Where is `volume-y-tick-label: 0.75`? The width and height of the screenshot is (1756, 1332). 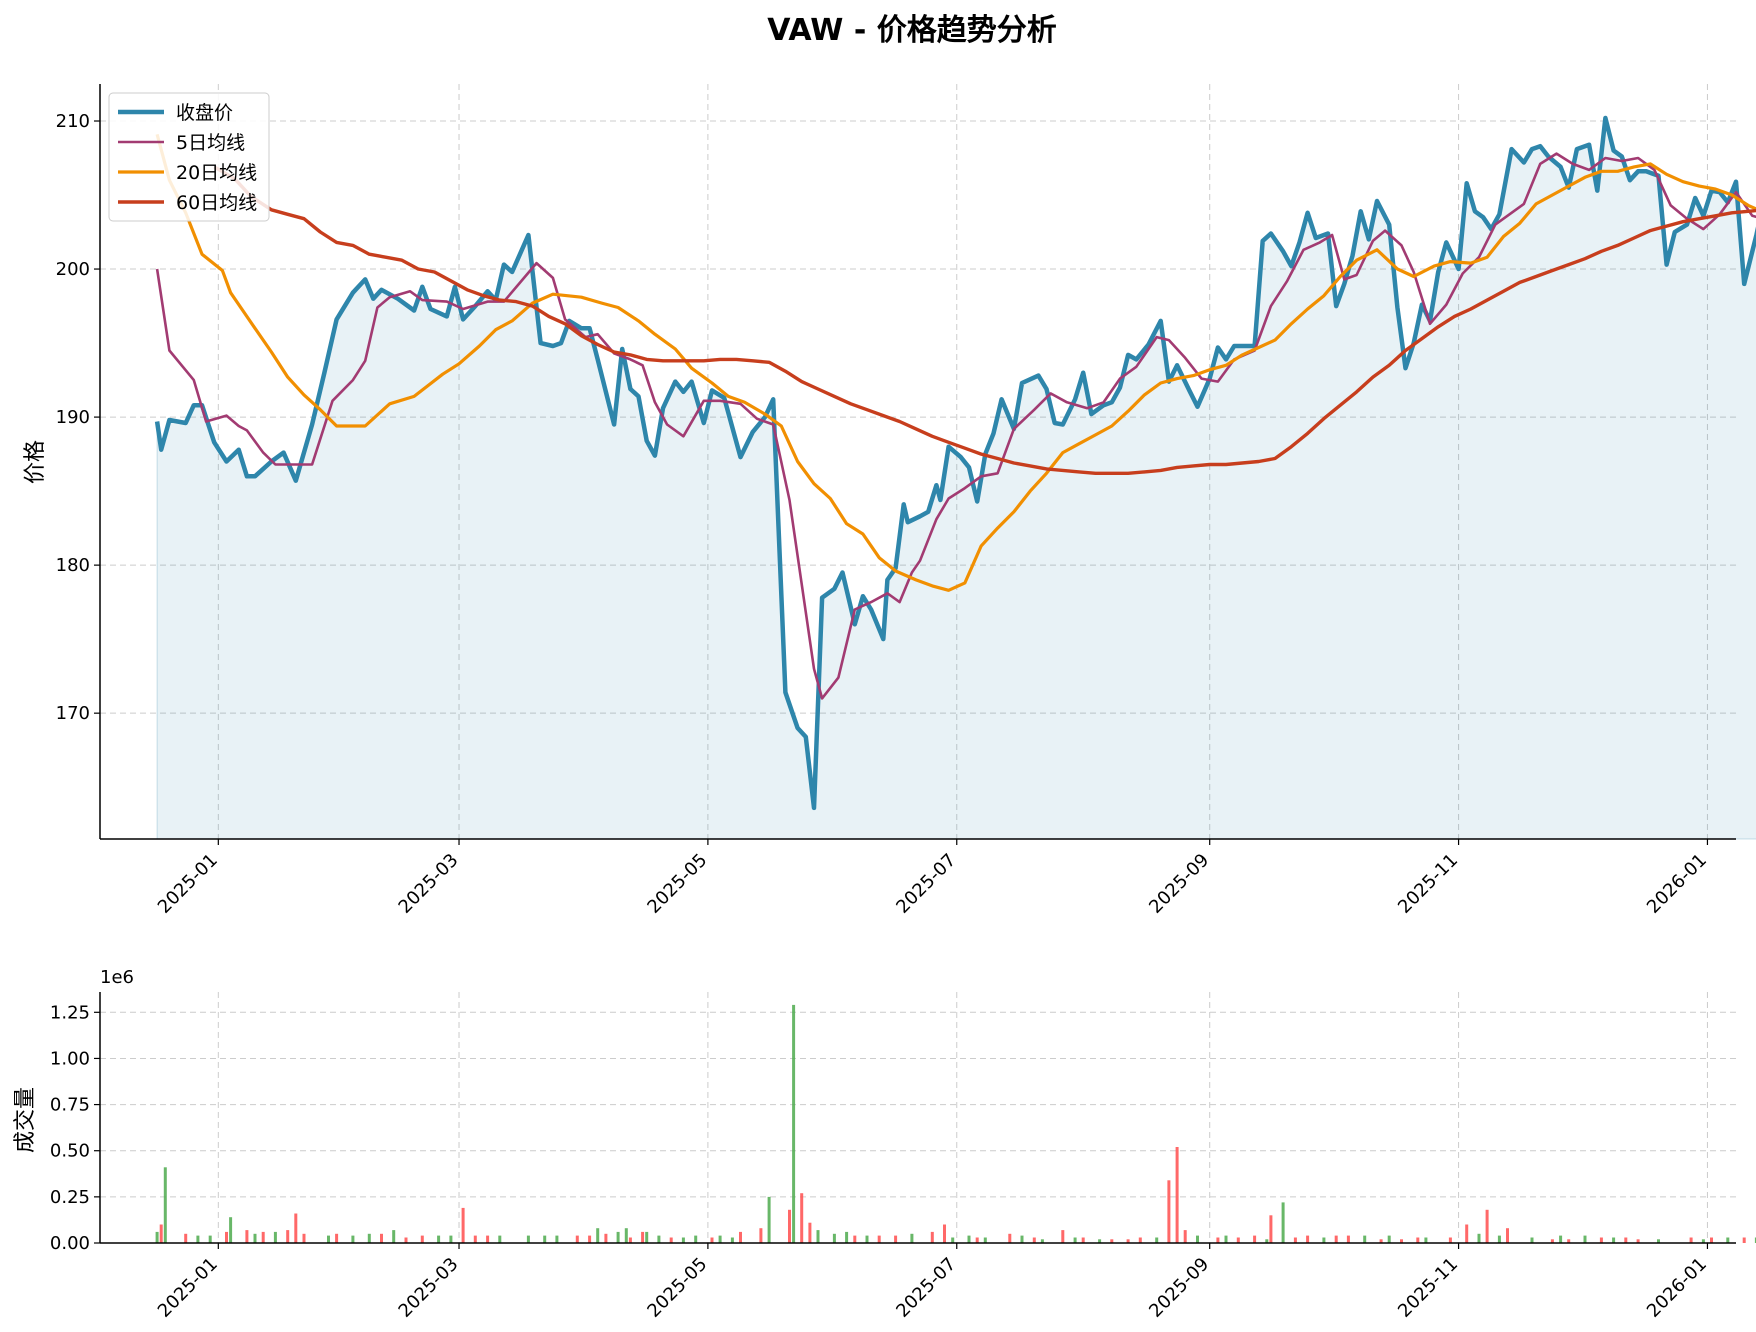 volume-y-tick-label: 0.75 is located at coordinates (70, 1105).